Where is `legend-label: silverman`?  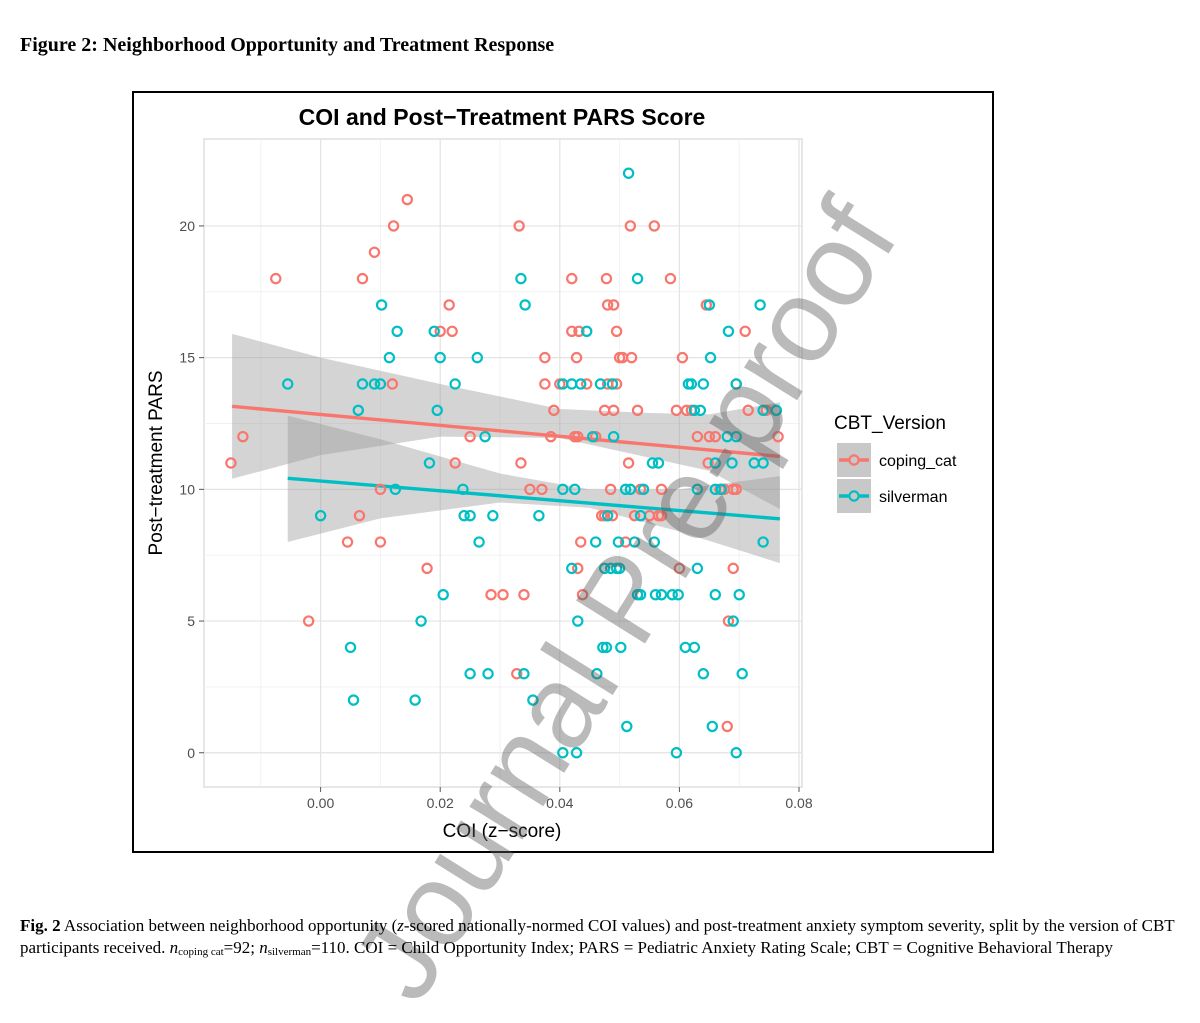 legend-label: silverman is located at coordinates (913, 497).